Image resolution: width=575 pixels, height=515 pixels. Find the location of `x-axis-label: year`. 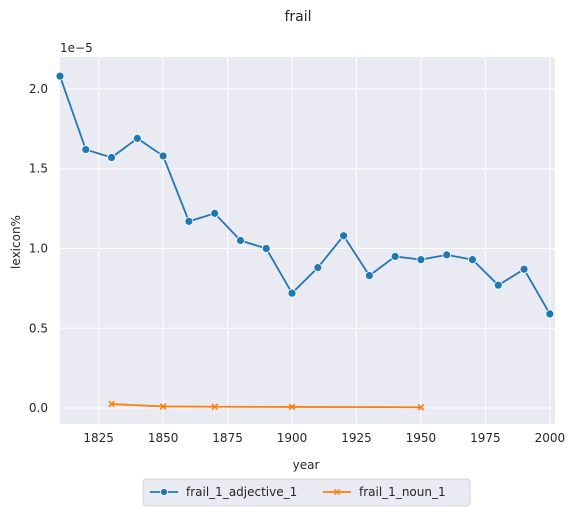

x-axis-label: year is located at coordinates (306, 465).